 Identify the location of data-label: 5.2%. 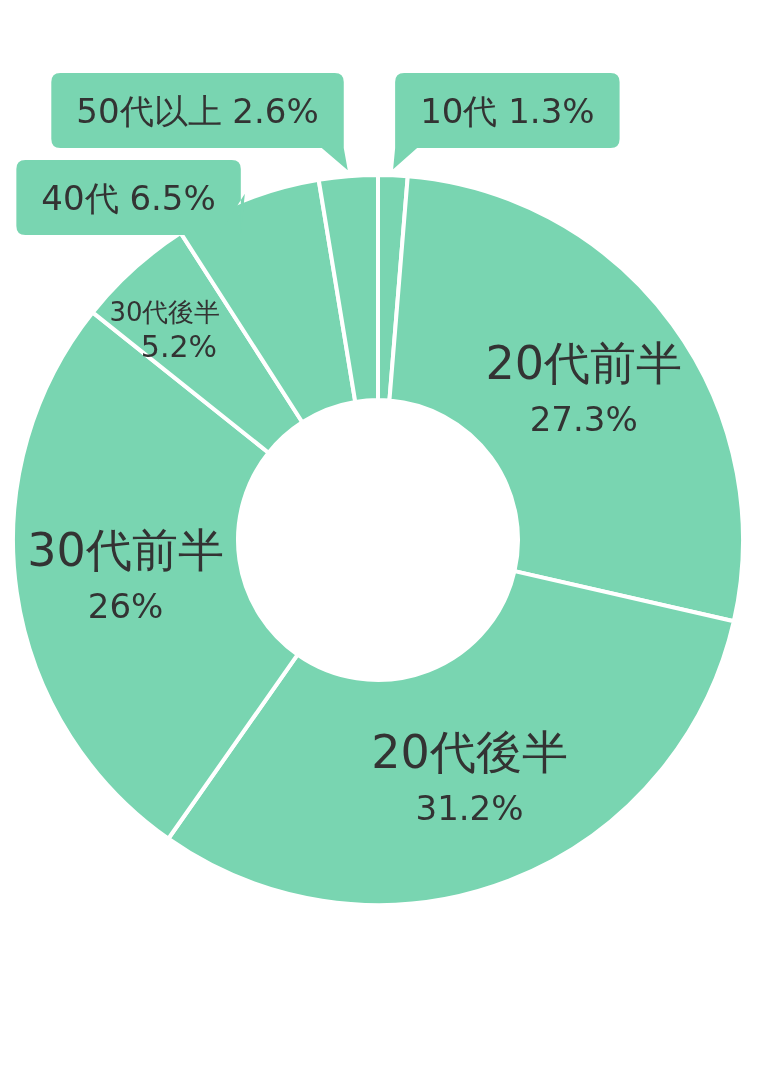
(179, 347).